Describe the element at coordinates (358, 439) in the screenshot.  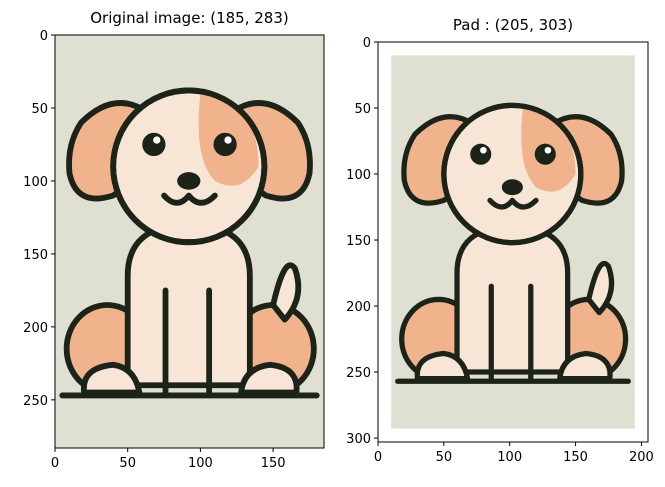
I see `y-tick-label: 300` at that location.